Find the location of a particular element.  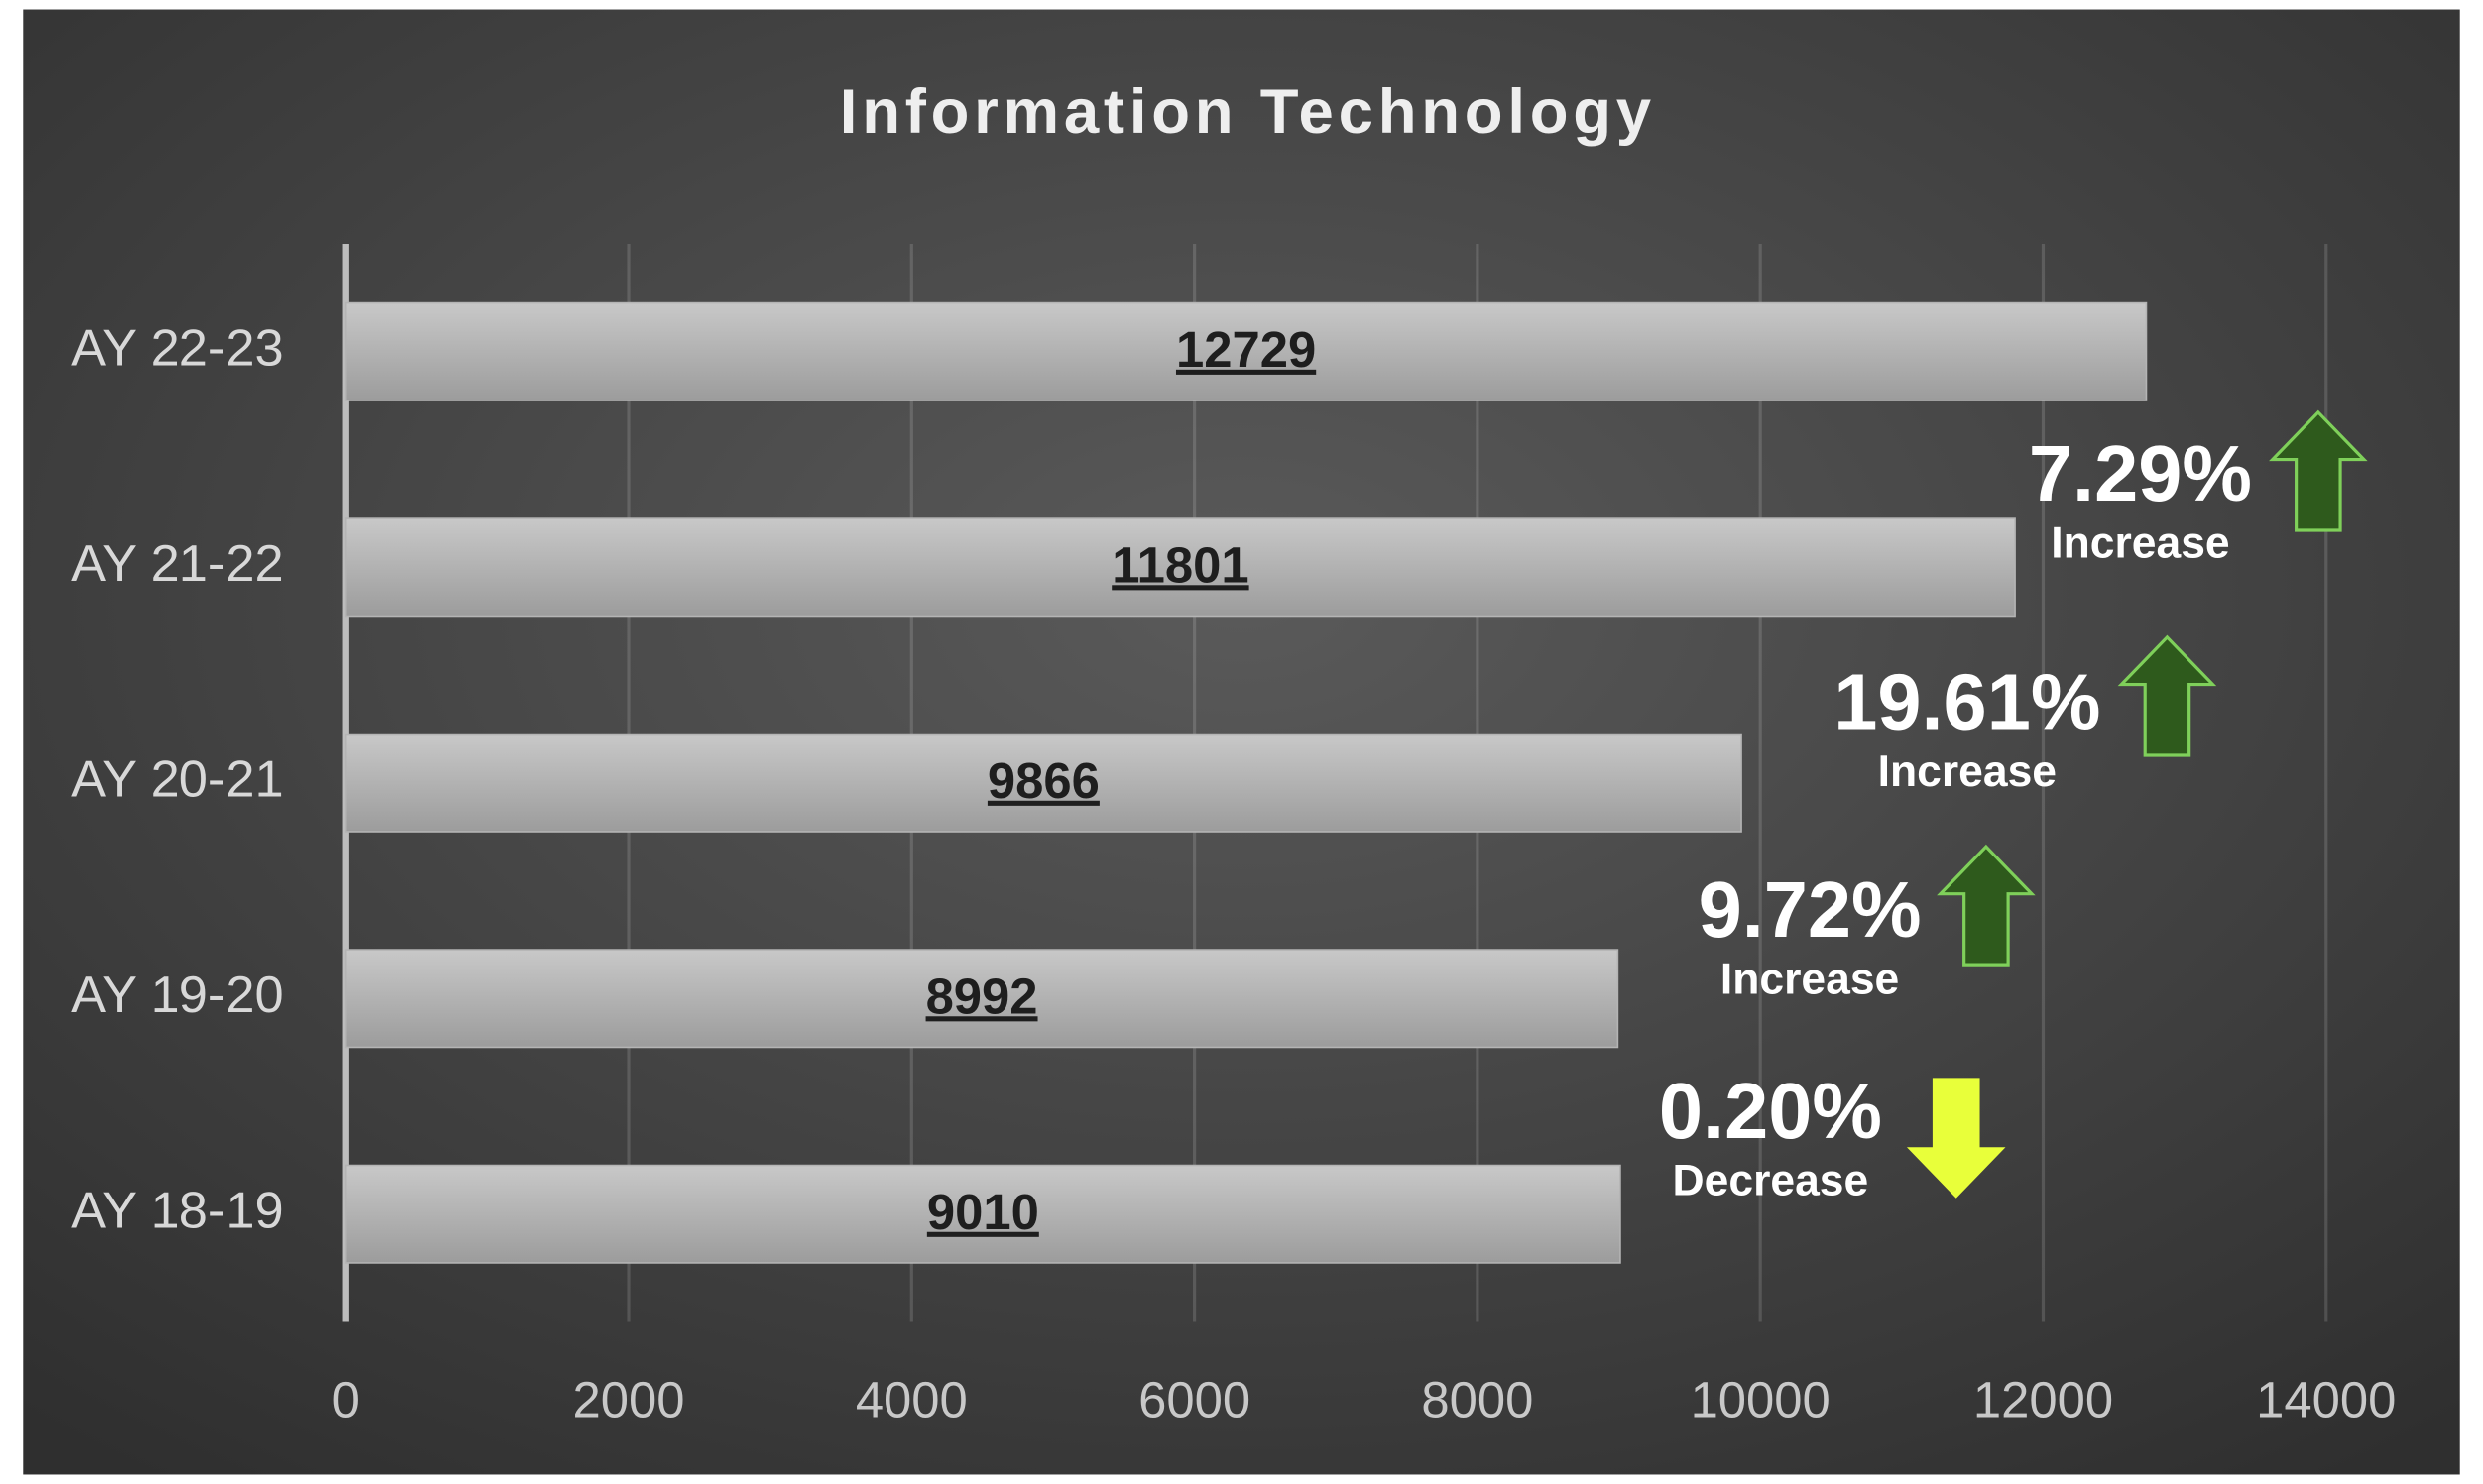

y-tick-label: AY 22-23 is located at coordinates (178, 349).